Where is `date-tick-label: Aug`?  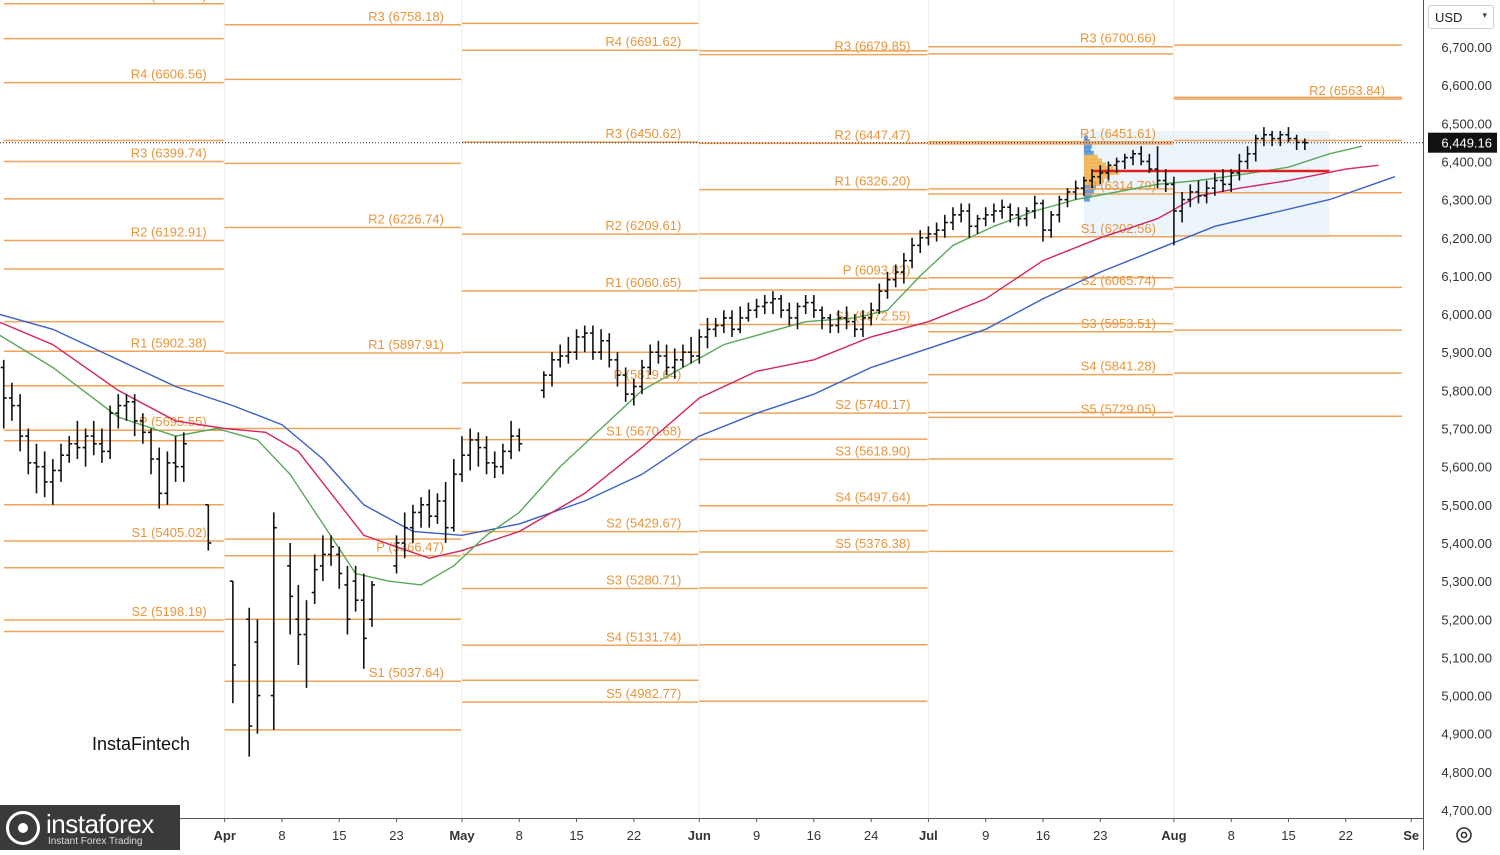 date-tick-label: Aug is located at coordinates (1173, 835).